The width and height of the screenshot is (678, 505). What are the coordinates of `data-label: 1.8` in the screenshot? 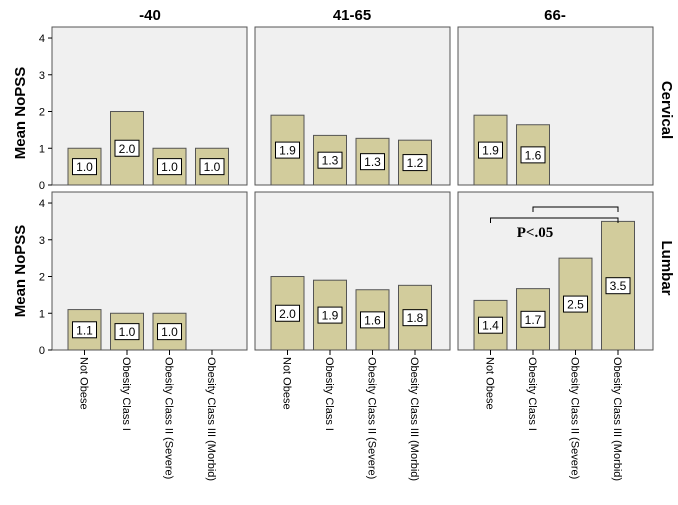 It's located at (415, 318).